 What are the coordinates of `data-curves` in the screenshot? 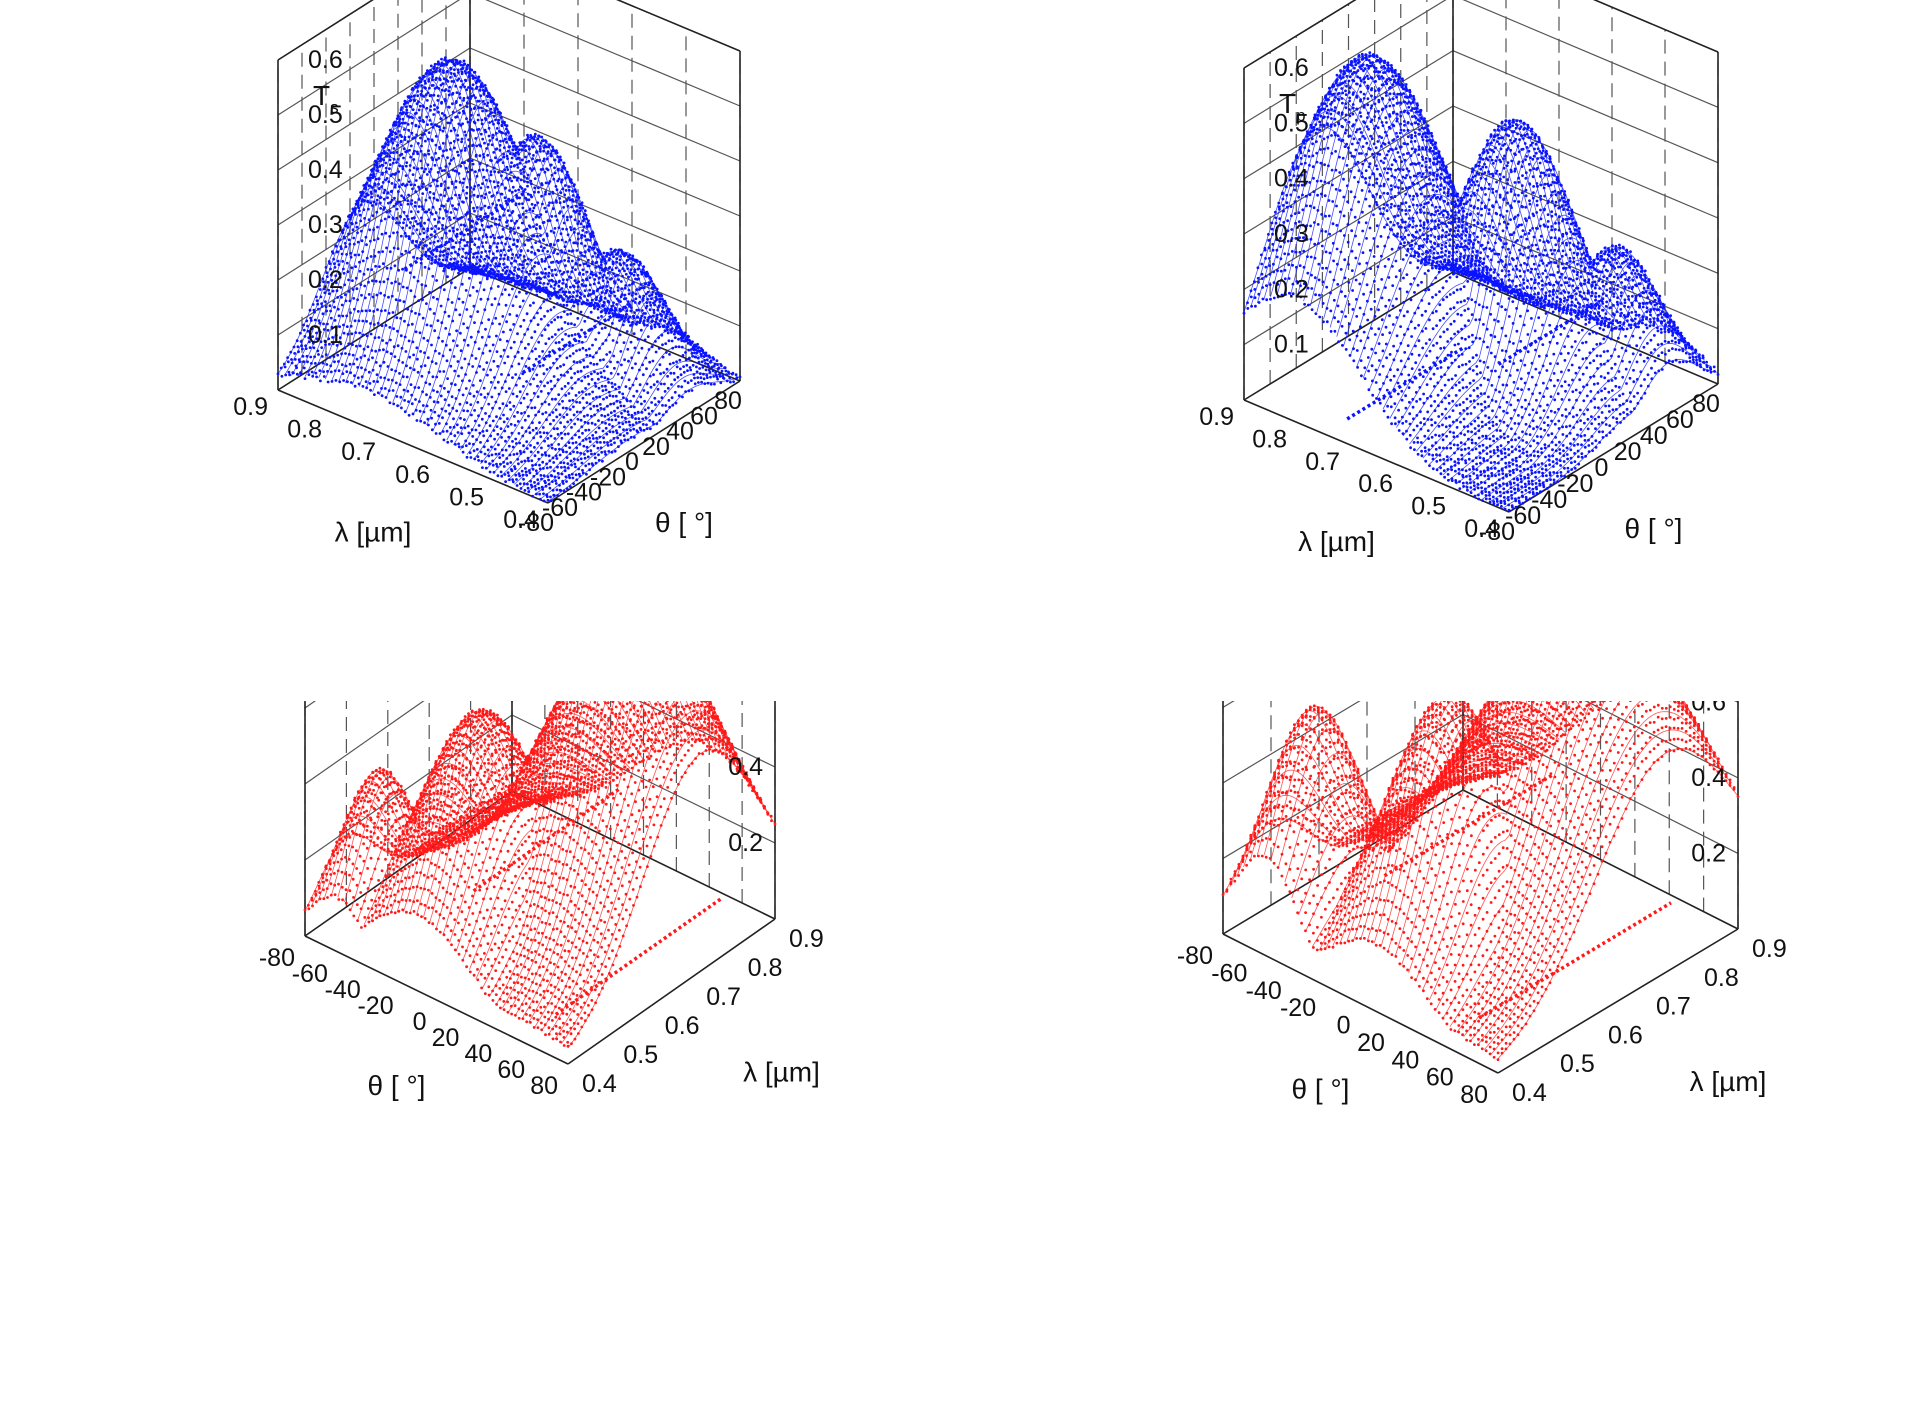 It's located at (509, 280).